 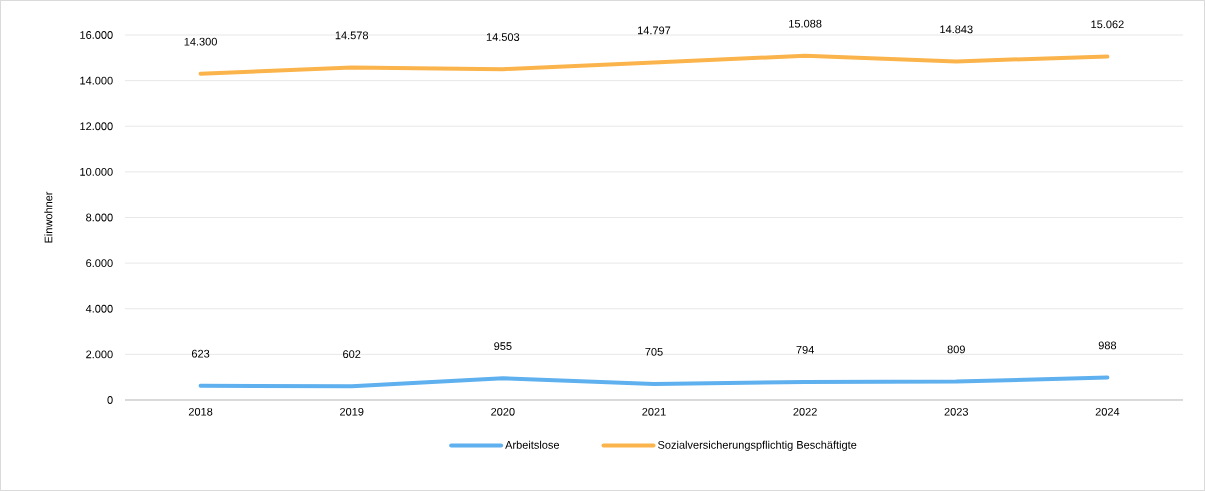 What do you see at coordinates (805, 23) in the screenshot?
I see `data-label: 15.088` at bounding box center [805, 23].